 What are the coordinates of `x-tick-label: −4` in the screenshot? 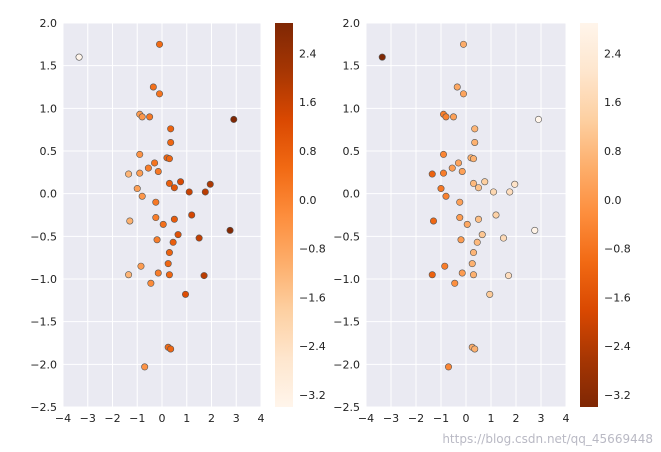 It's located at (366, 418).